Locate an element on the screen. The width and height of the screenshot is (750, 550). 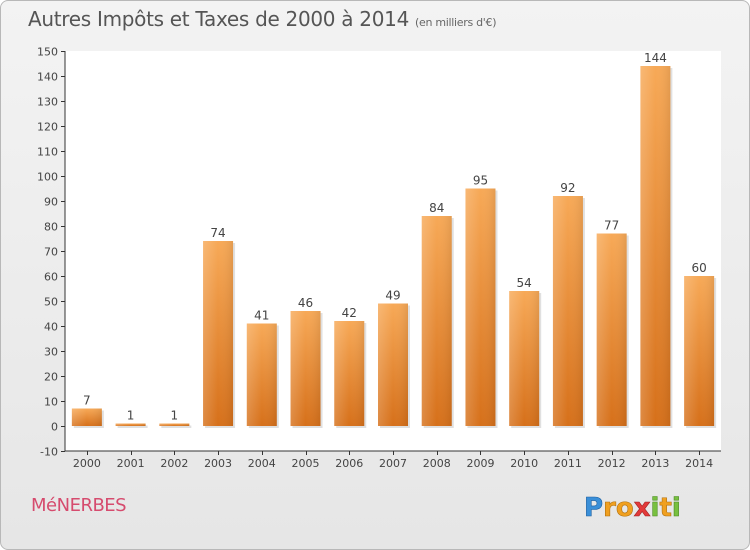
y-tick-label: 40 is located at coordinates (51, 327).